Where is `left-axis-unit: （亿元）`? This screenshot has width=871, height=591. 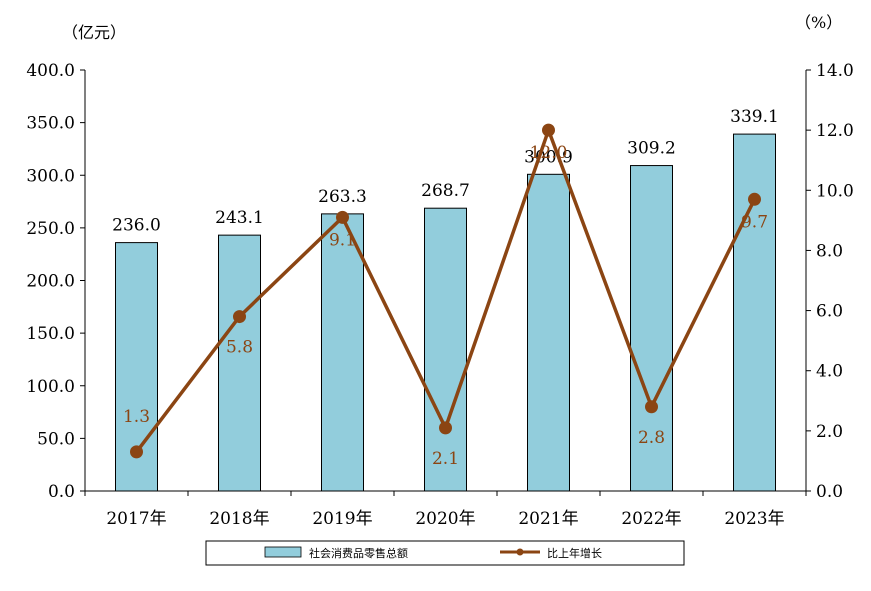
left-axis-unit: （亿元） is located at coordinates (94, 32).